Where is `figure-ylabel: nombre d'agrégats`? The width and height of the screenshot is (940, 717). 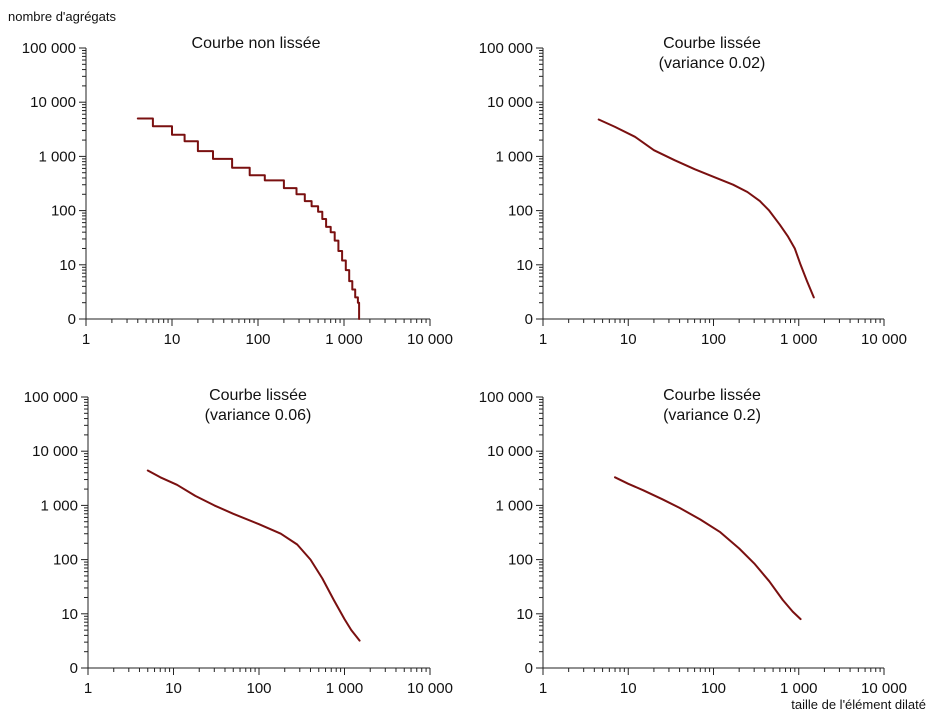
figure-ylabel: nombre d'agrégats is located at coordinates (62, 16).